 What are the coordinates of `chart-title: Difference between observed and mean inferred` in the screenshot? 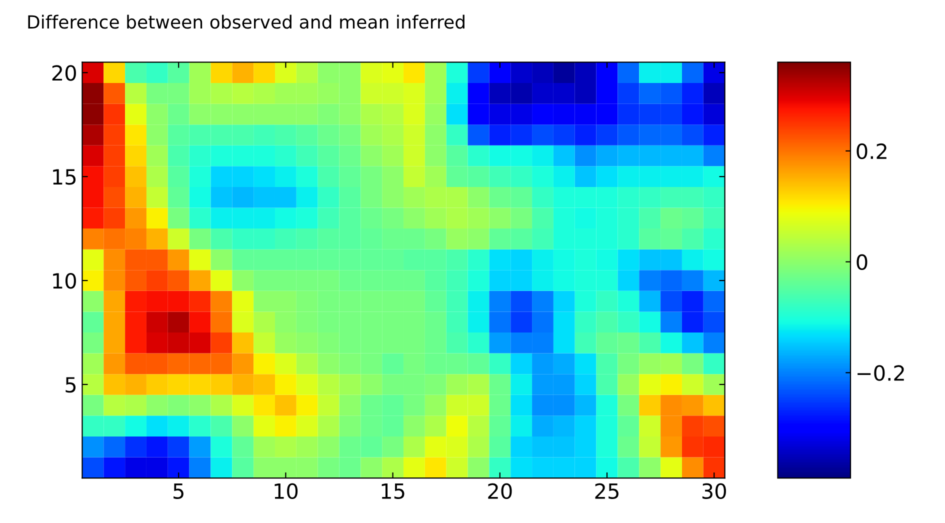 It's located at (246, 21).